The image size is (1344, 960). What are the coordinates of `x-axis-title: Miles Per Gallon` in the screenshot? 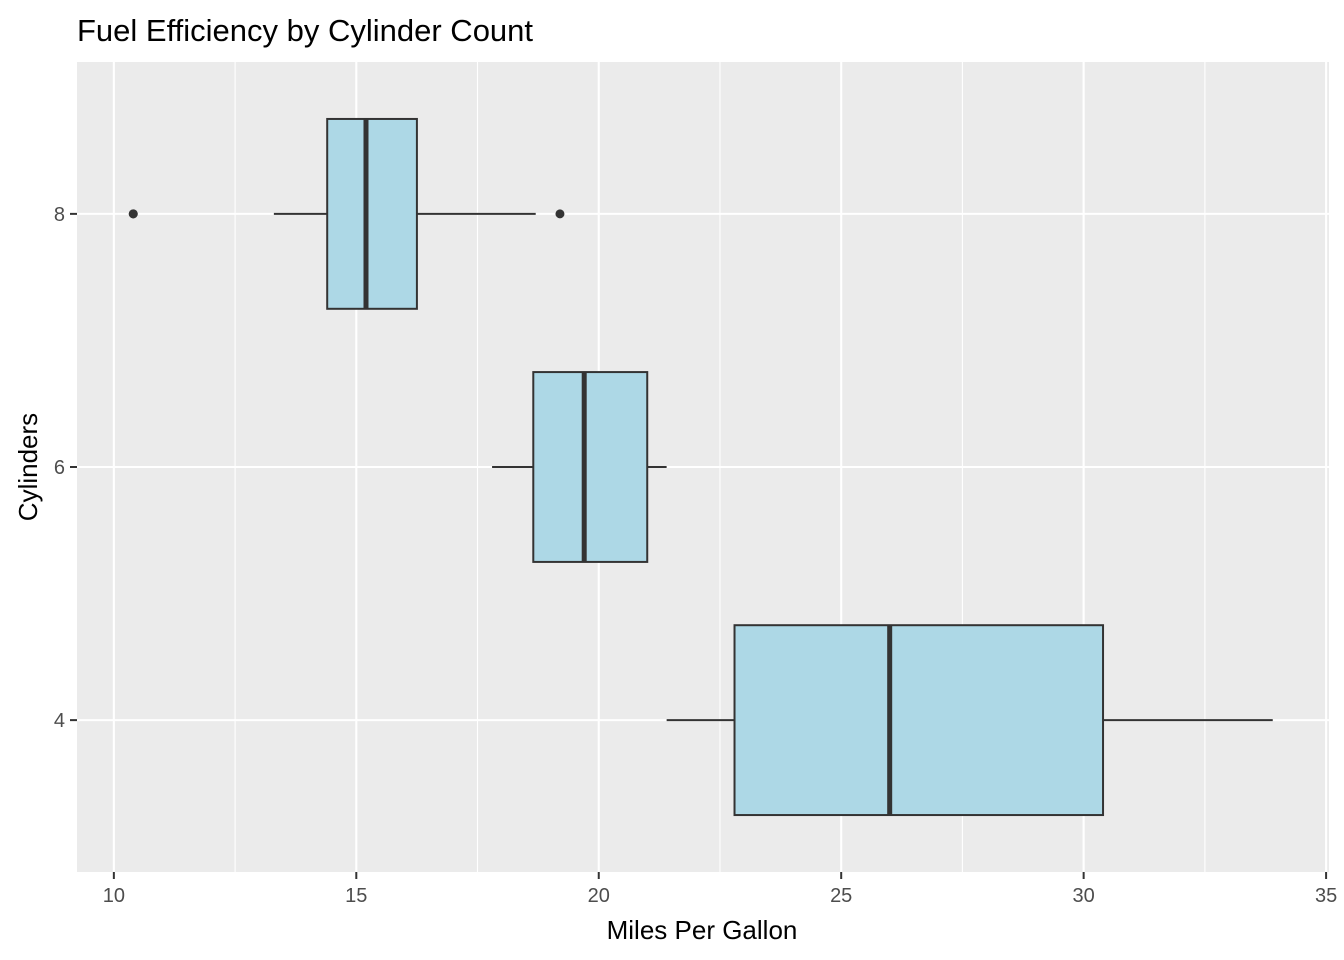 It's located at (702, 930).